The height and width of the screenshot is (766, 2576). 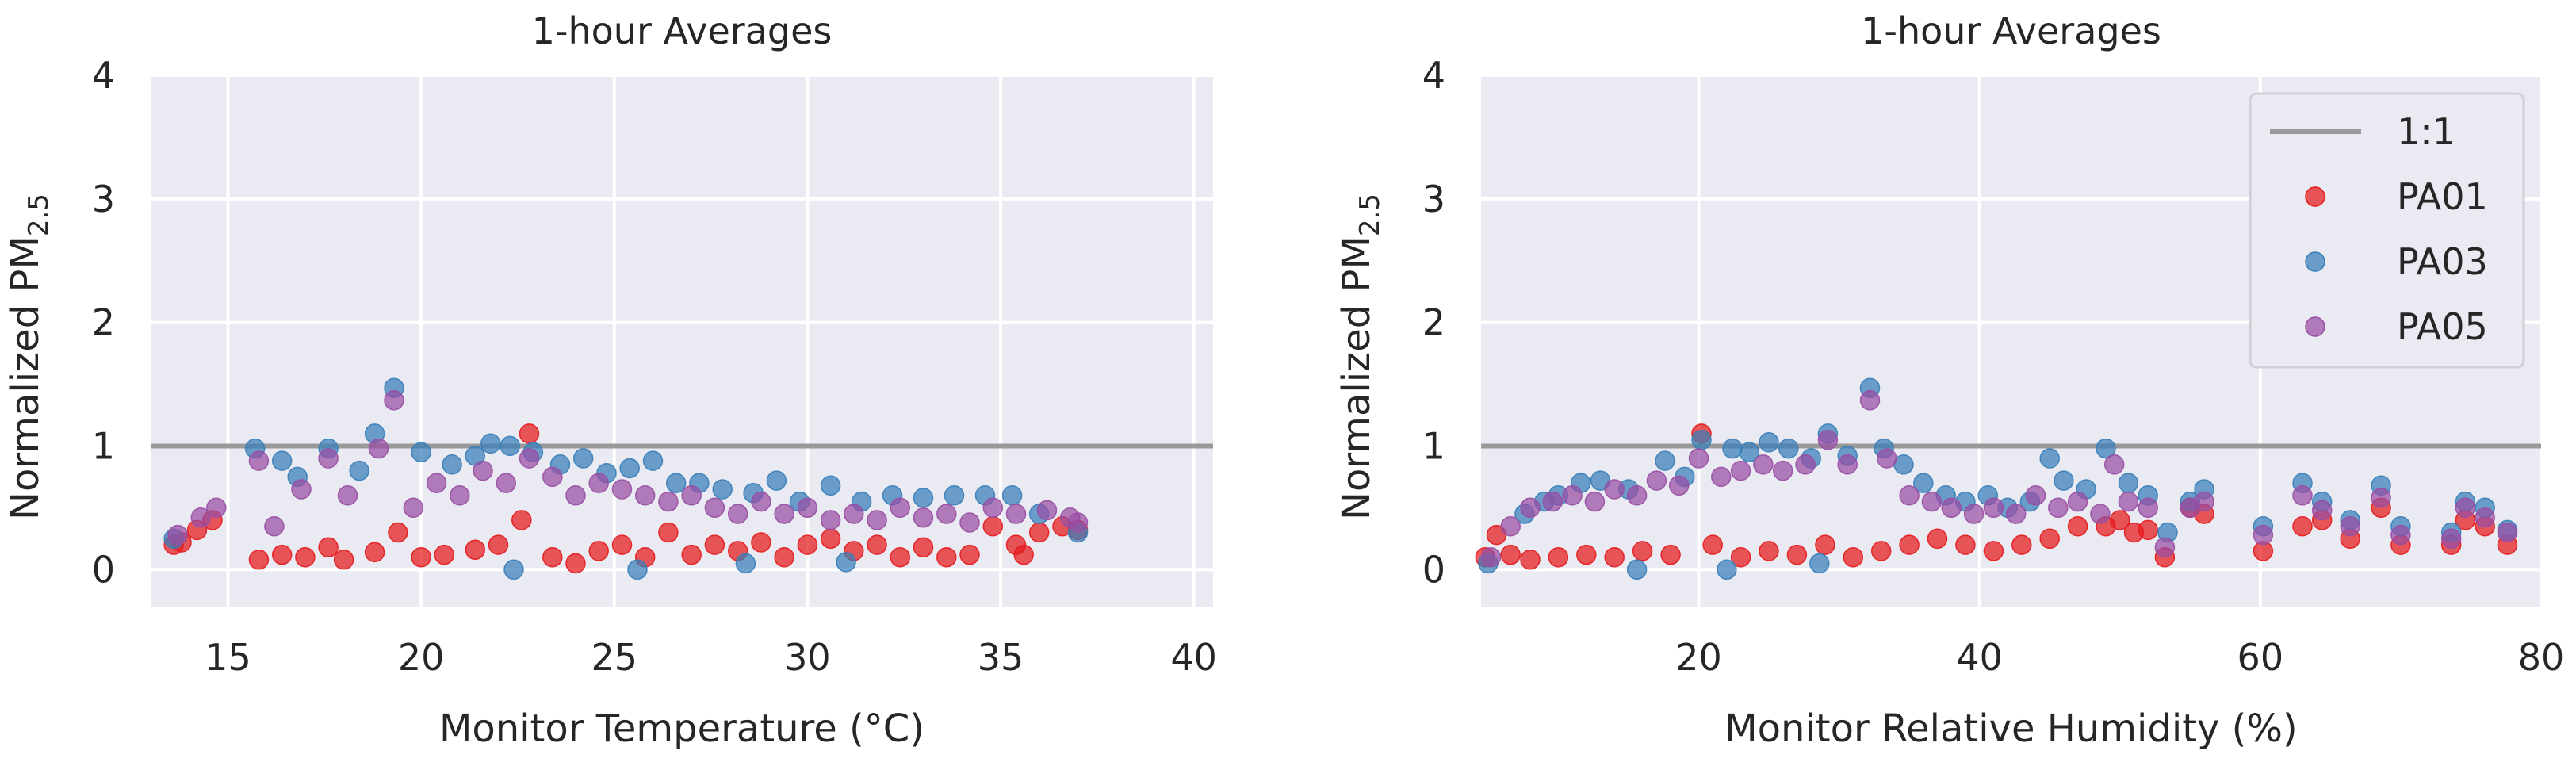 What do you see at coordinates (2387, 230) in the screenshot?
I see `legend-box` at bounding box center [2387, 230].